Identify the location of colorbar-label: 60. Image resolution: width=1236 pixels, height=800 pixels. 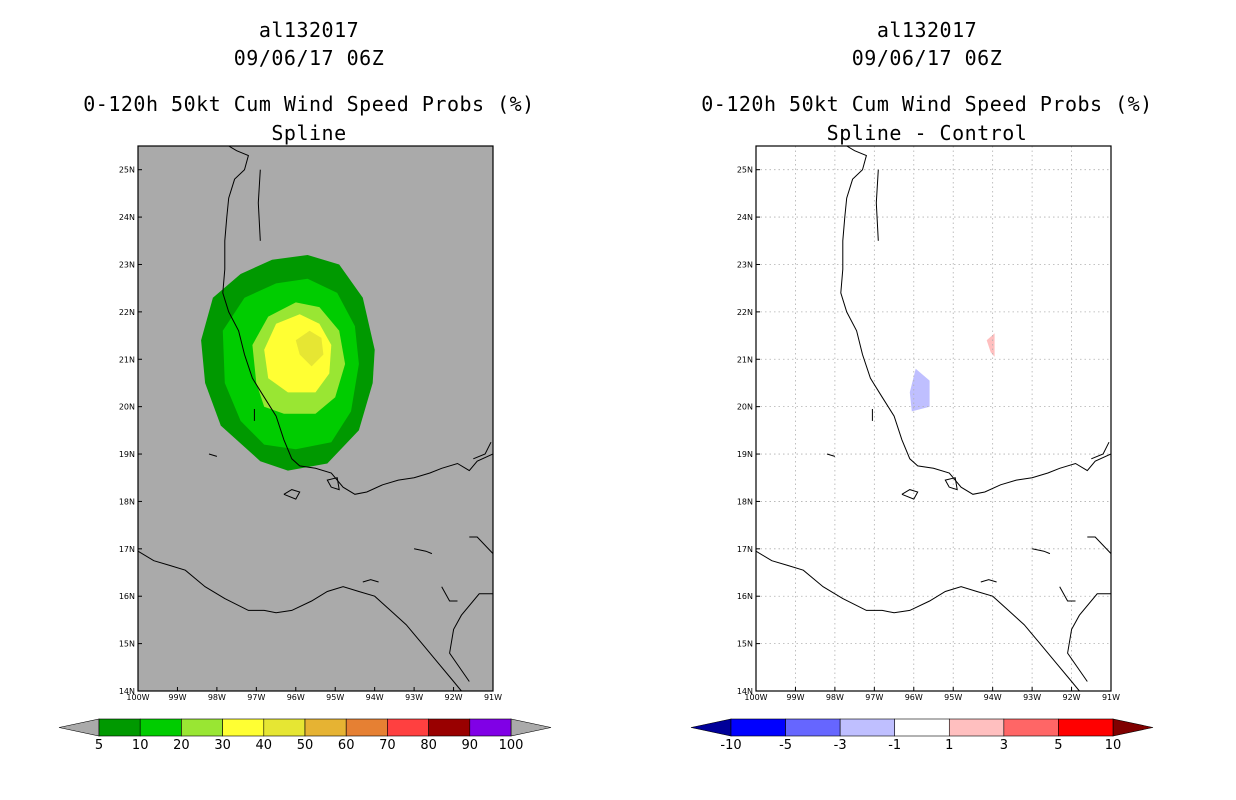
(346, 745).